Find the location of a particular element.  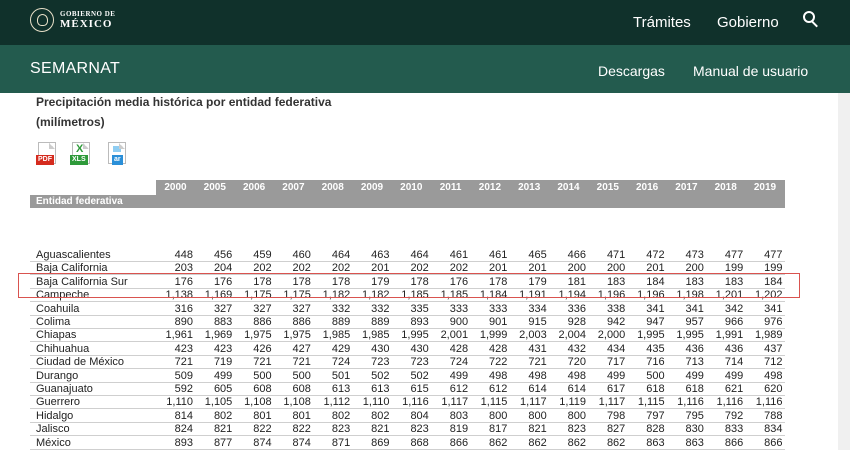

value-cell: 886 is located at coordinates (301, 322).